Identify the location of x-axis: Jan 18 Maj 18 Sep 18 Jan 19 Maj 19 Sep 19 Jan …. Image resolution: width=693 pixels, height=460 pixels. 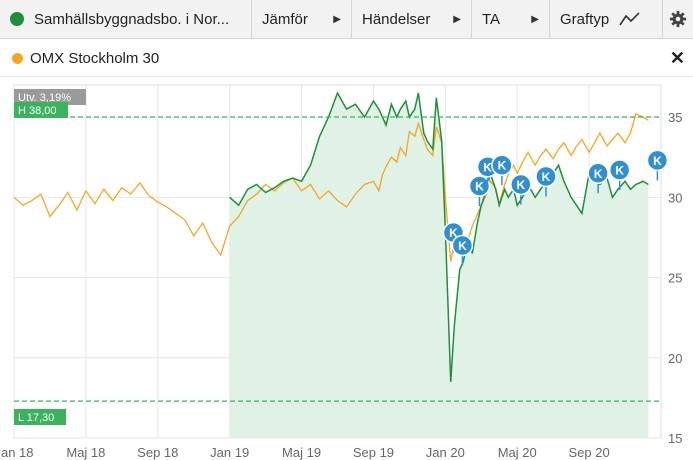
(305, 452).